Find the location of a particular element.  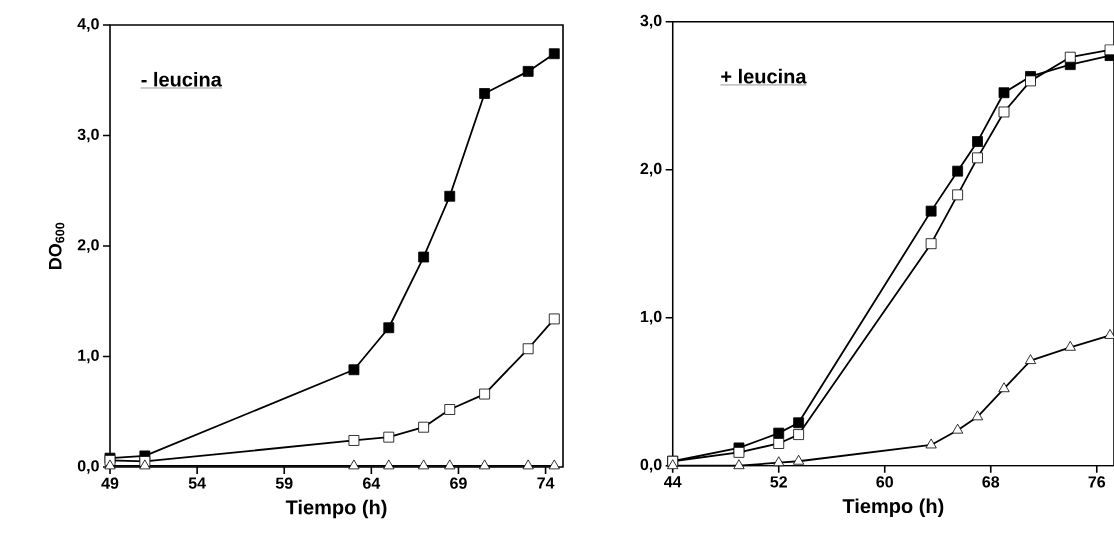

x-tick-label: 49 is located at coordinates (110, 483).